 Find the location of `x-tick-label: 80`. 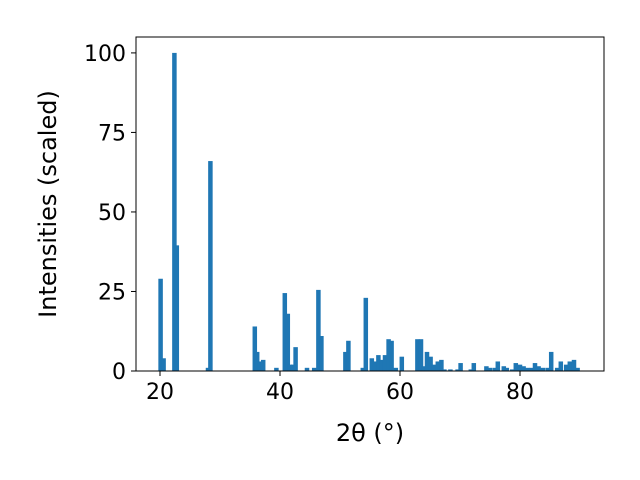

x-tick-label: 80 is located at coordinates (520, 392).